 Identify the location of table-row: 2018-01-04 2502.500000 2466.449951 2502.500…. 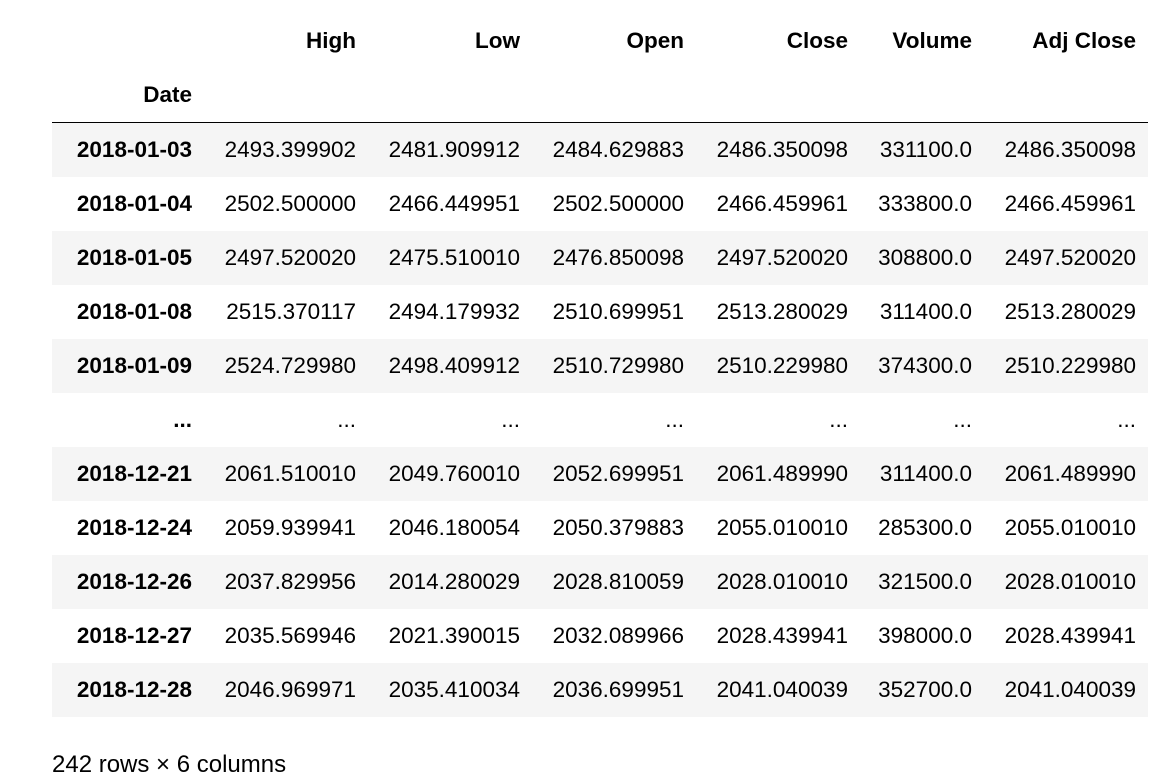
(600, 204).